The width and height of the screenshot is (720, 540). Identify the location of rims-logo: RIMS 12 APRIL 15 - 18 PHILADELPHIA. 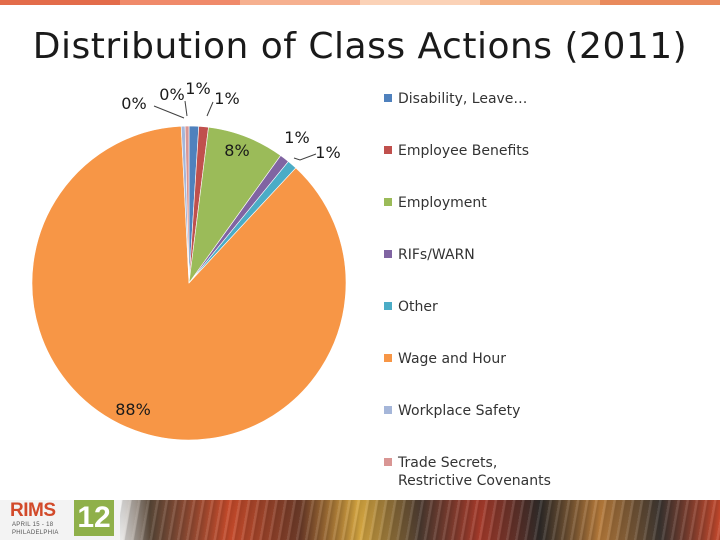
(63, 520).